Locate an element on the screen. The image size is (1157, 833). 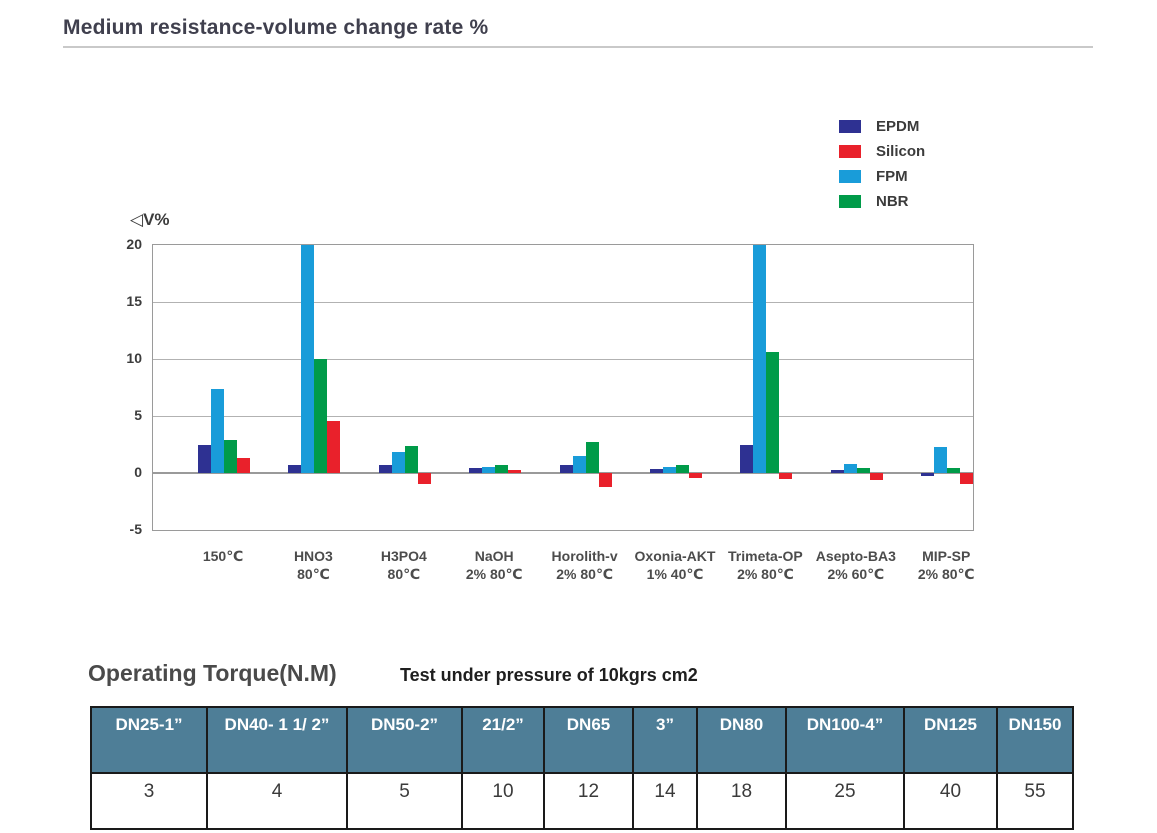
legend-swatch-fpm is located at coordinates (850, 176).